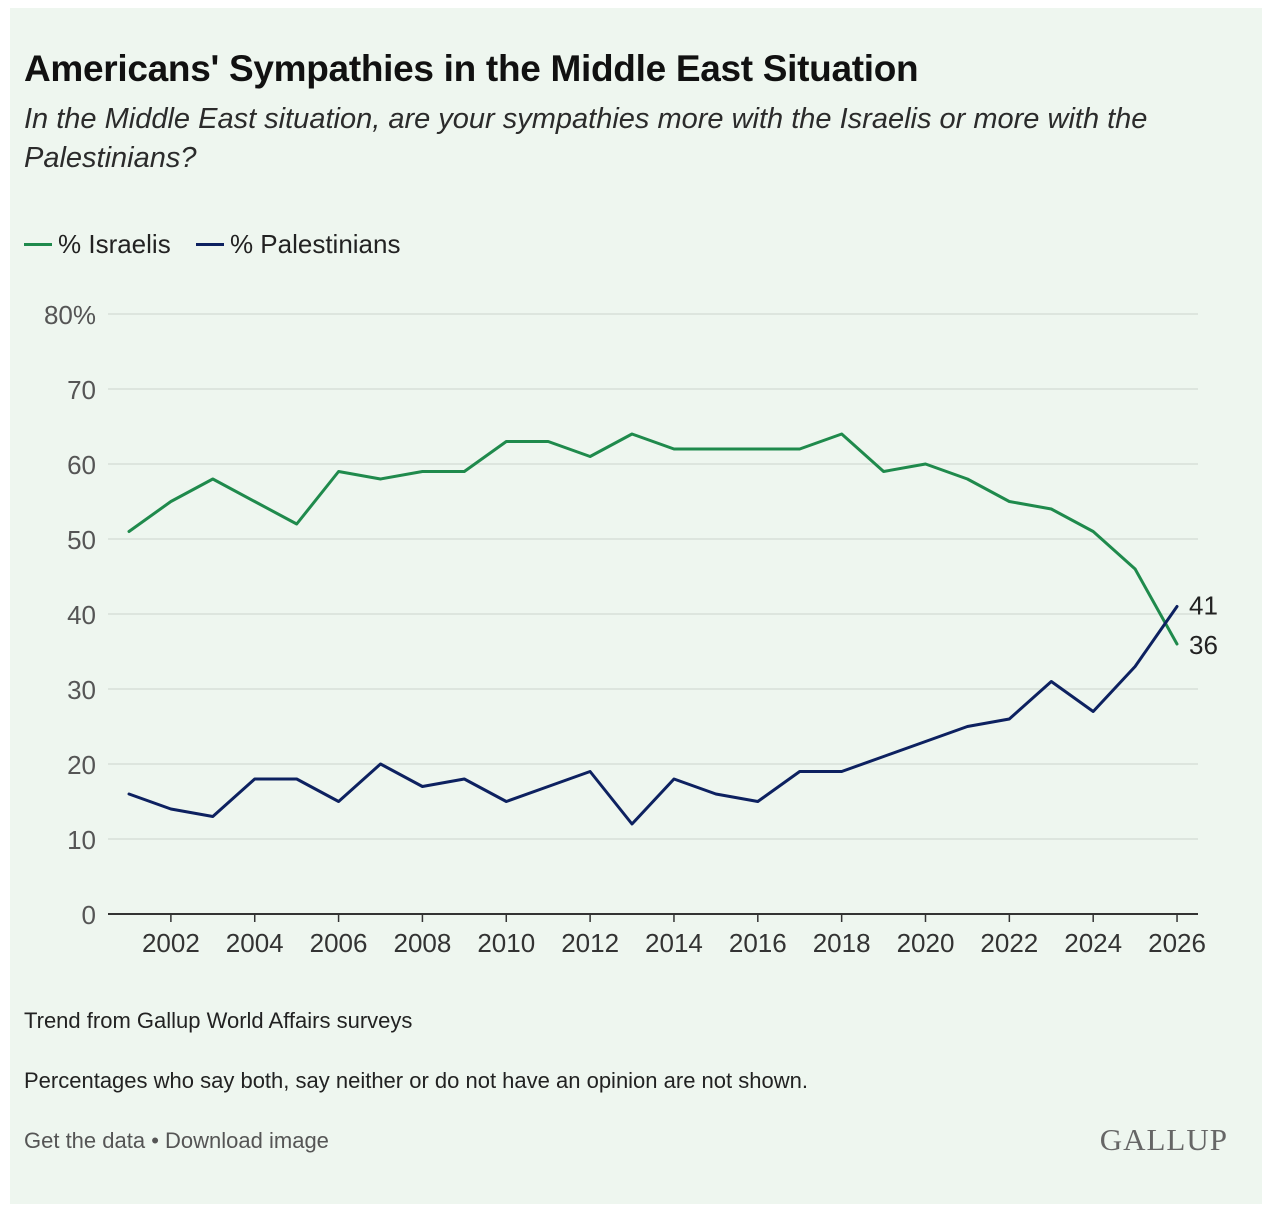 The height and width of the screenshot is (1214, 1270). What do you see at coordinates (81, 840) in the screenshot?
I see `y-tick-label: 10` at bounding box center [81, 840].